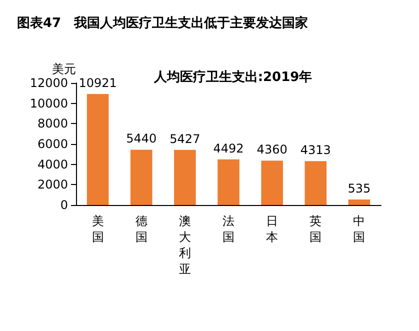  I want to click on chart-title: 图表47 我国人均医疗卫生支出低于主要发达国家, so click(162, 23).